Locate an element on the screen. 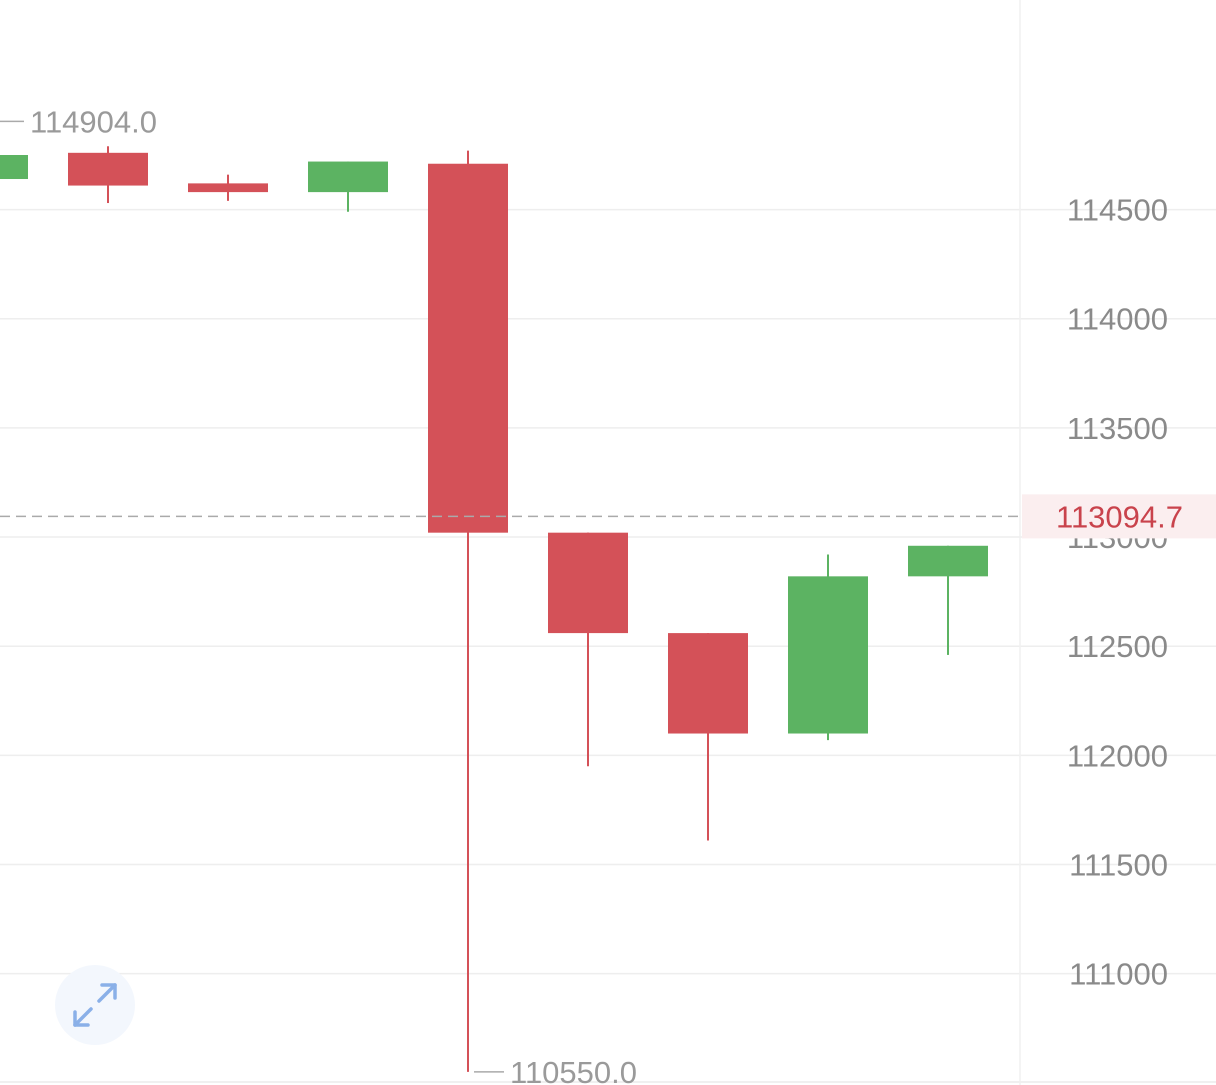 Image resolution: width=1216 pixels, height=1085 pixels. high-label: 114904.0 is located at coordinates (93, 121).